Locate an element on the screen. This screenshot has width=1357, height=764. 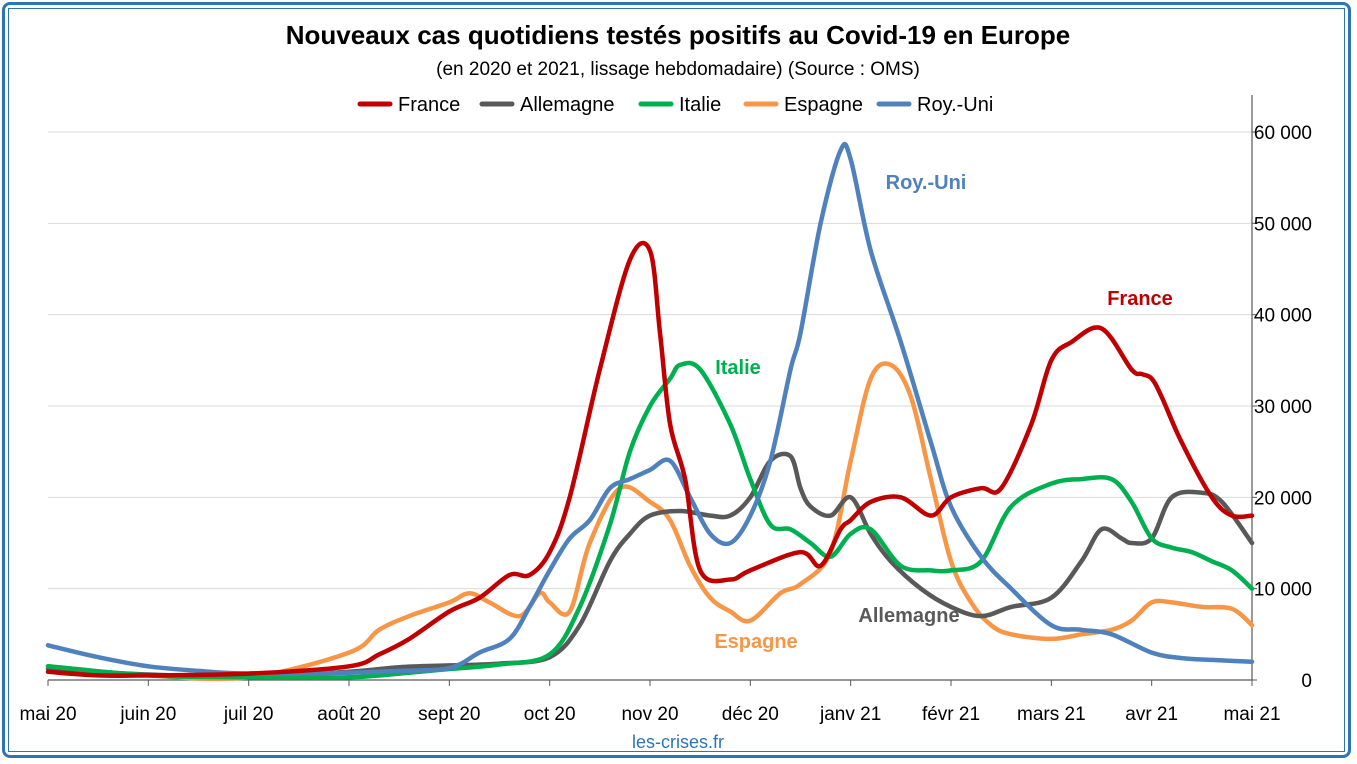
annotation-3: Espagne is located at coordinates (755, 642).